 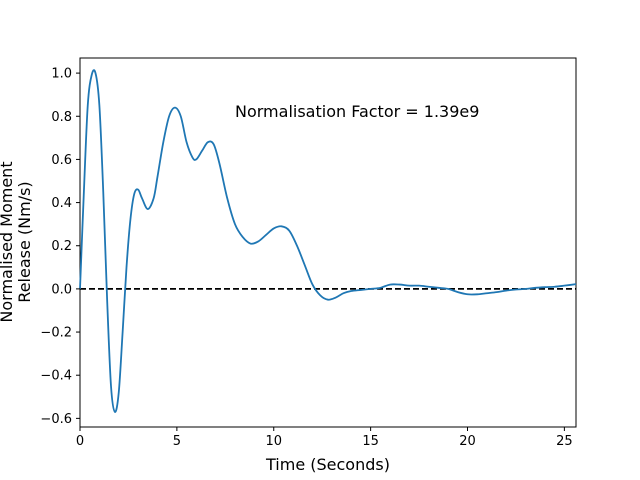 I want to click on y-tick-label: 0.2, so click(x=61, y=246).